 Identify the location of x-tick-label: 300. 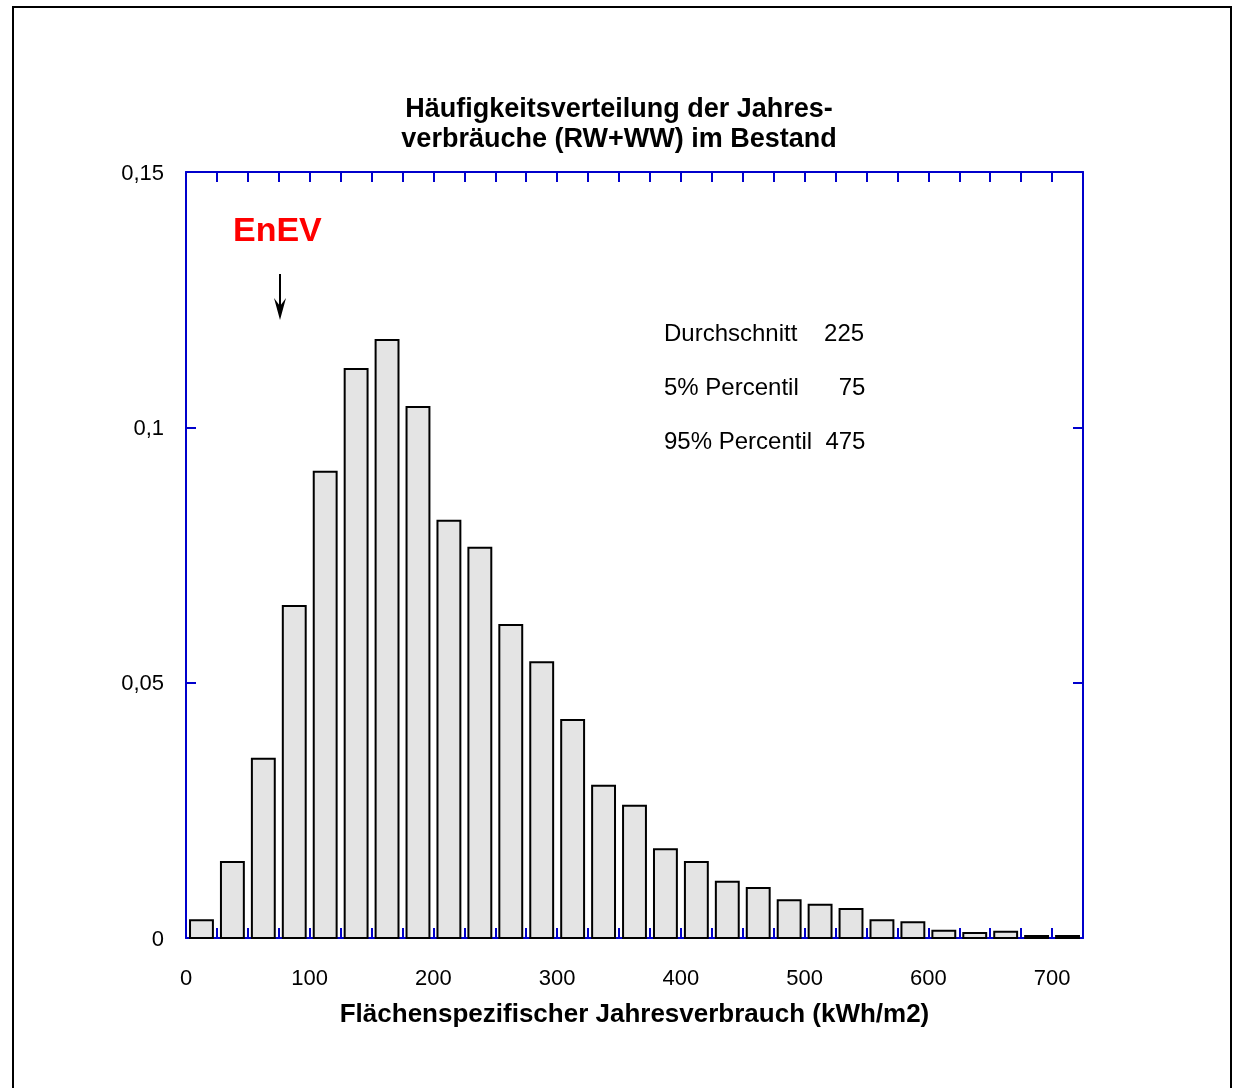
(557, 977).